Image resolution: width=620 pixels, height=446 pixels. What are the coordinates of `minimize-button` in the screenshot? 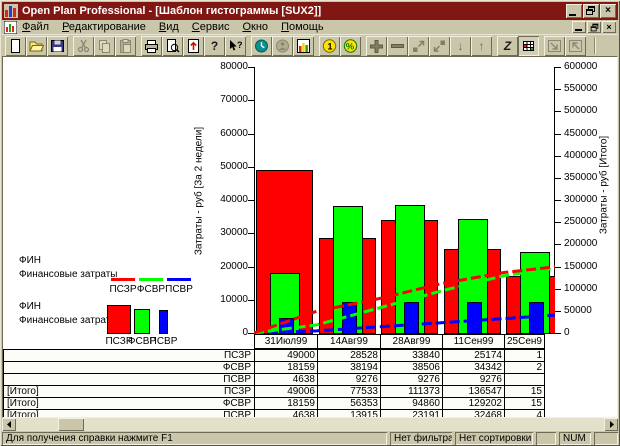 It's located at (574, 11).